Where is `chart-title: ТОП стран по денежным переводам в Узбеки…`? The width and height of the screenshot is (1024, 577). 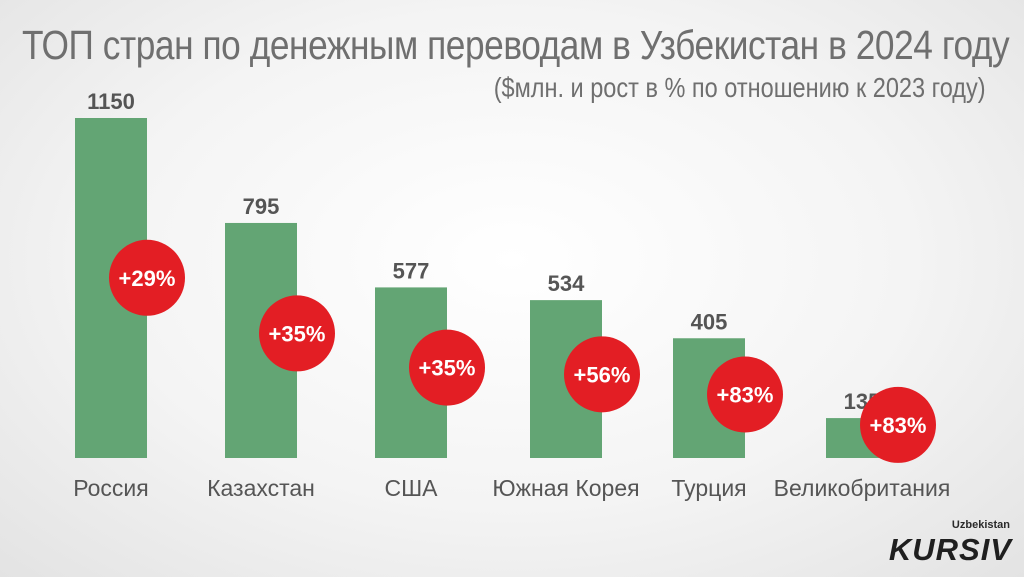 chart-title: ТОП стран по денежным переводам в Узбеки… is located at coordinates (516, 45).